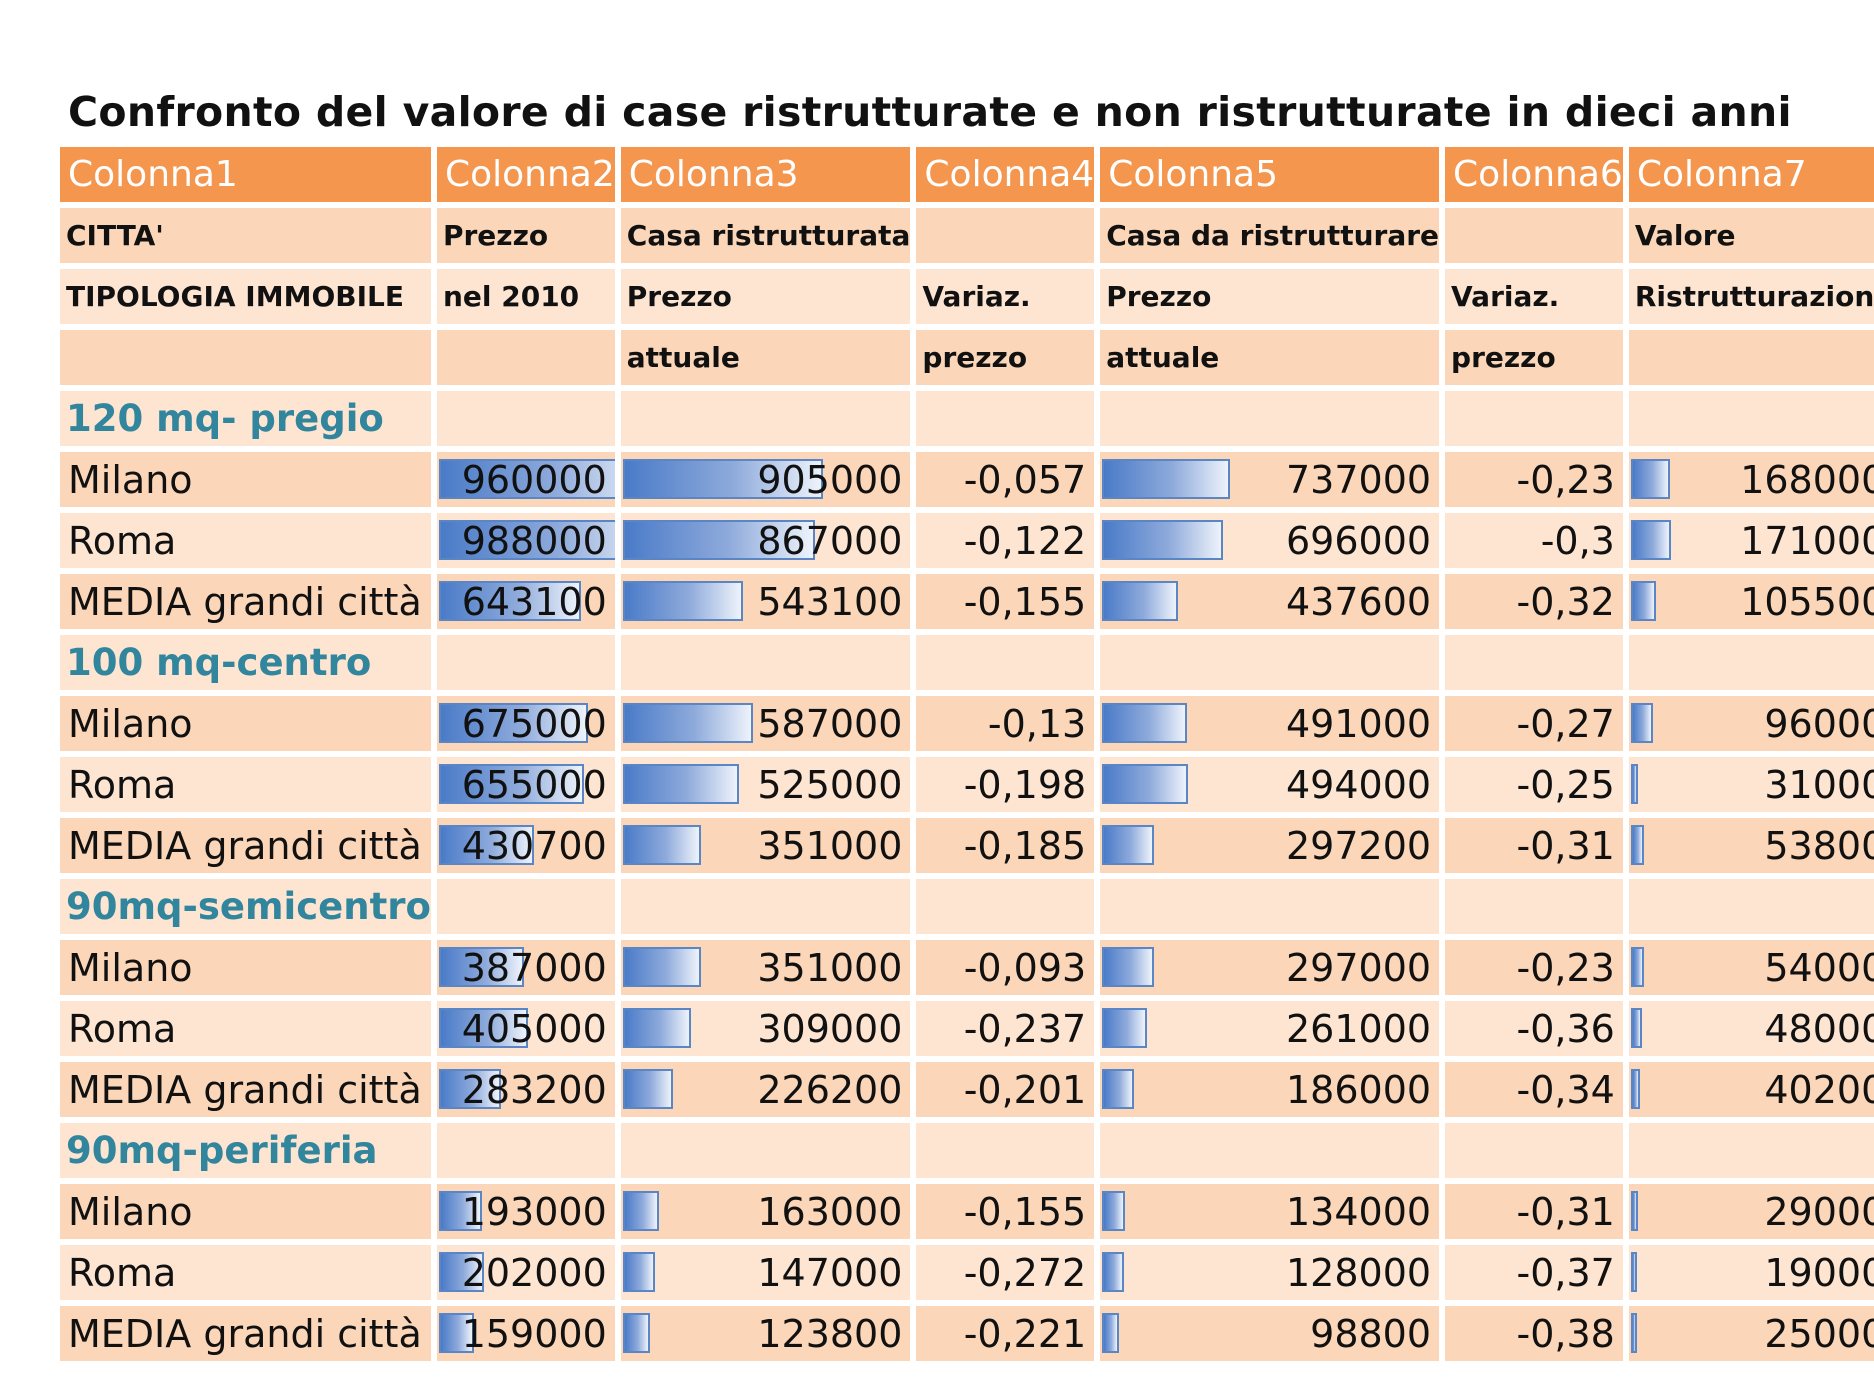  I want to click on value-cell: 202000, so click(525, 1272).